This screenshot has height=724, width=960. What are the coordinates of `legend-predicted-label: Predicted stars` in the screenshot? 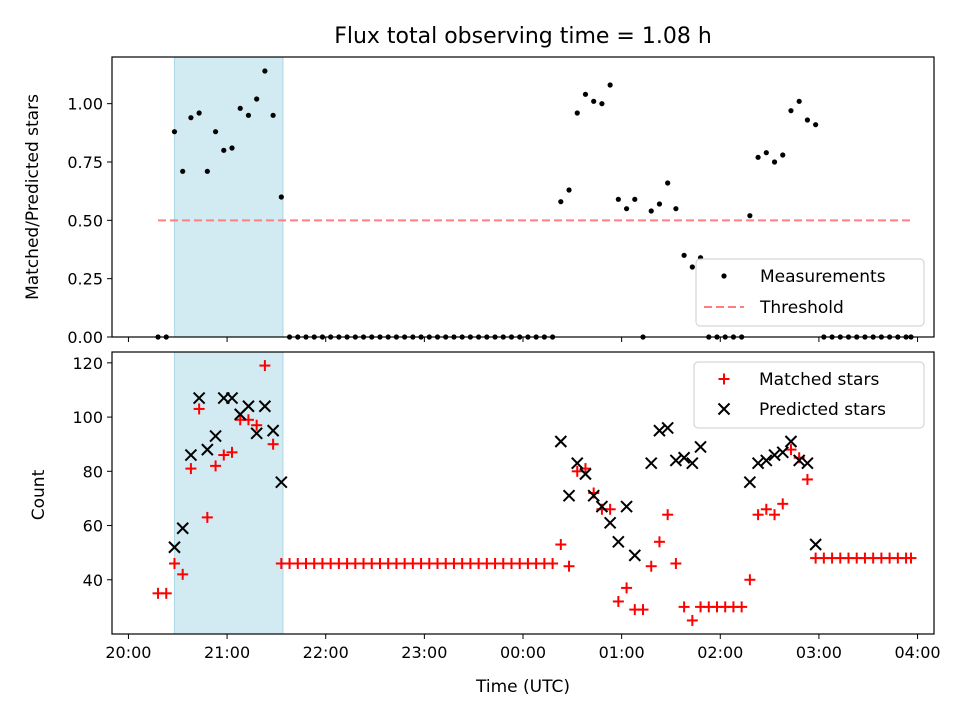 It's located at (822, 410).